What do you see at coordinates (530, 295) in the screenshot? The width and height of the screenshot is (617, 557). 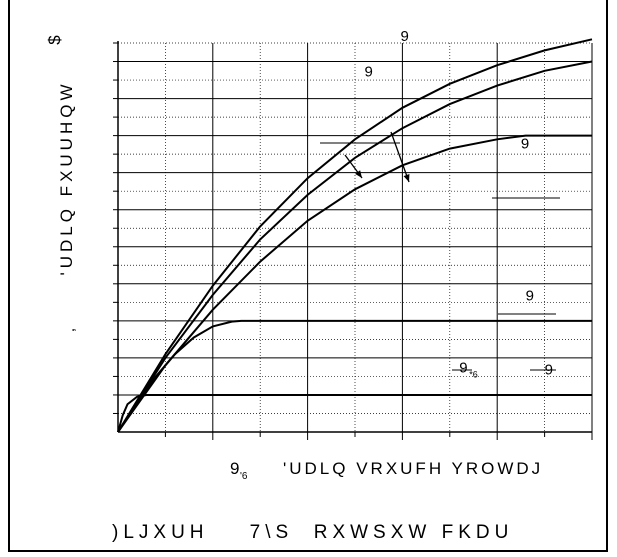 I see `curve-label-4: 9` at bounding box center [530, 295].